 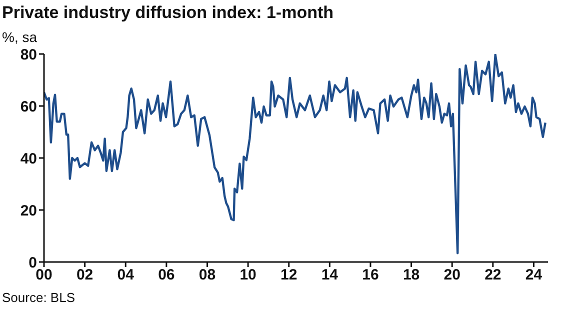 I want to click on y-tick-label: 40, so click(x=28, y=159).